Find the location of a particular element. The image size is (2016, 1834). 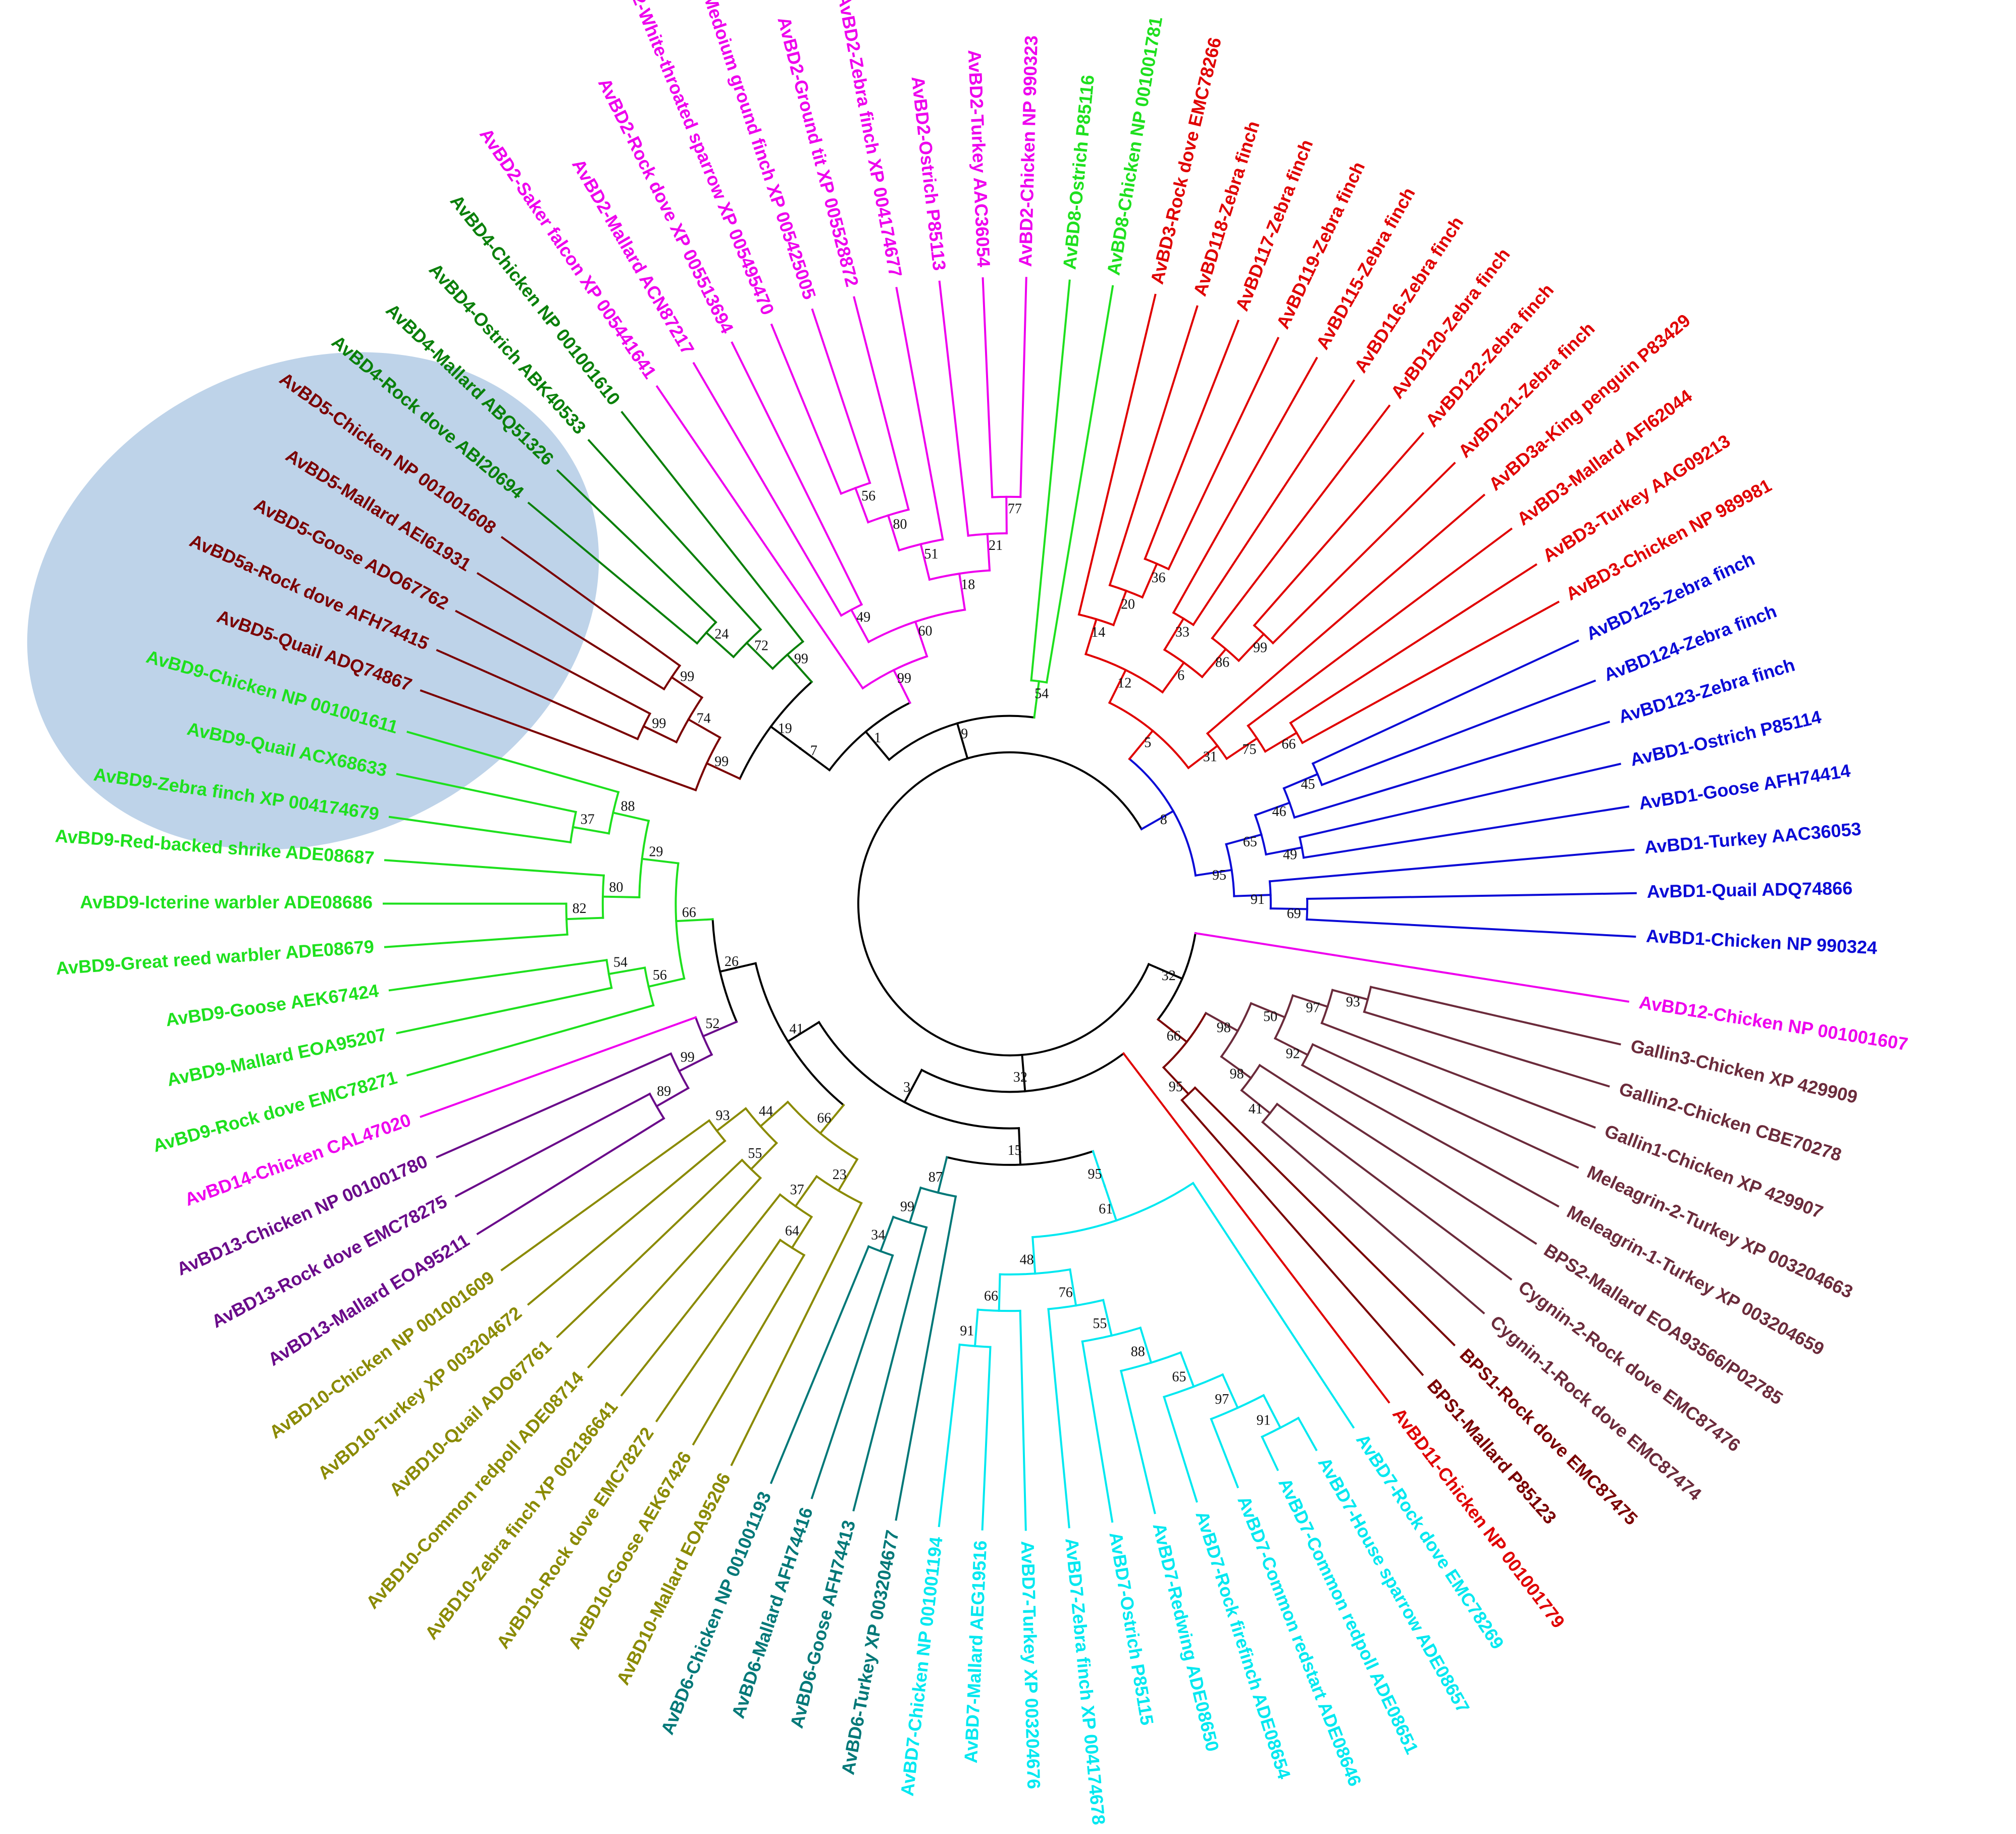

bootstrap-value: 54 is located at coordinates (1042, 694).